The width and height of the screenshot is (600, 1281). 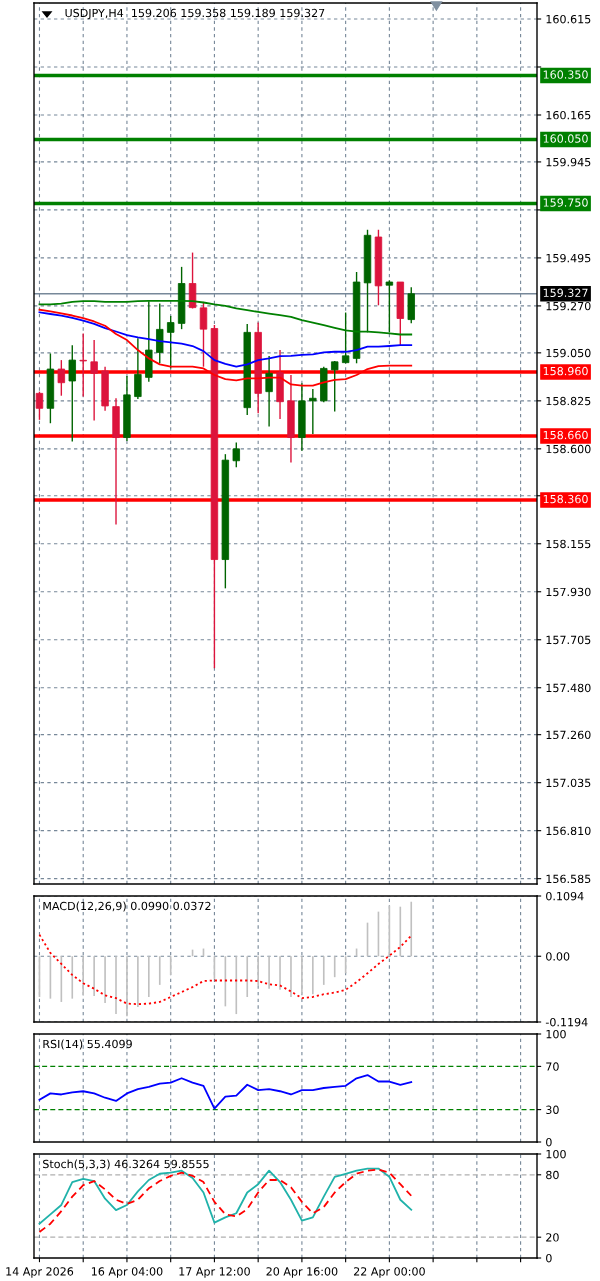 What do you see at coordinates (565, 74) in the screenshot?
I see `ref-line-label: 160.350` at bounding box center [565, 74].